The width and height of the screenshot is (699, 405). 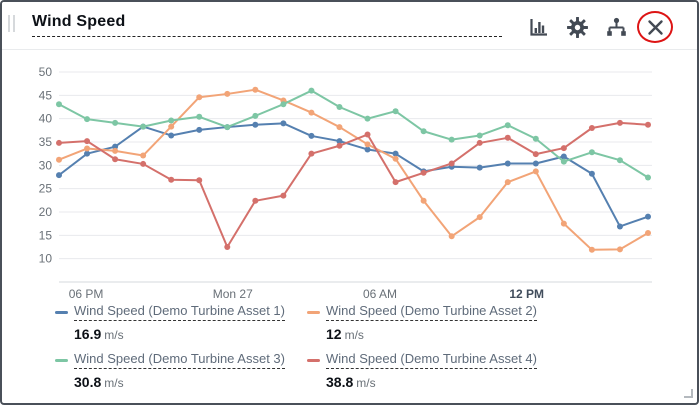 I want to click on svg-text: 35, so click(x=46, y=142).